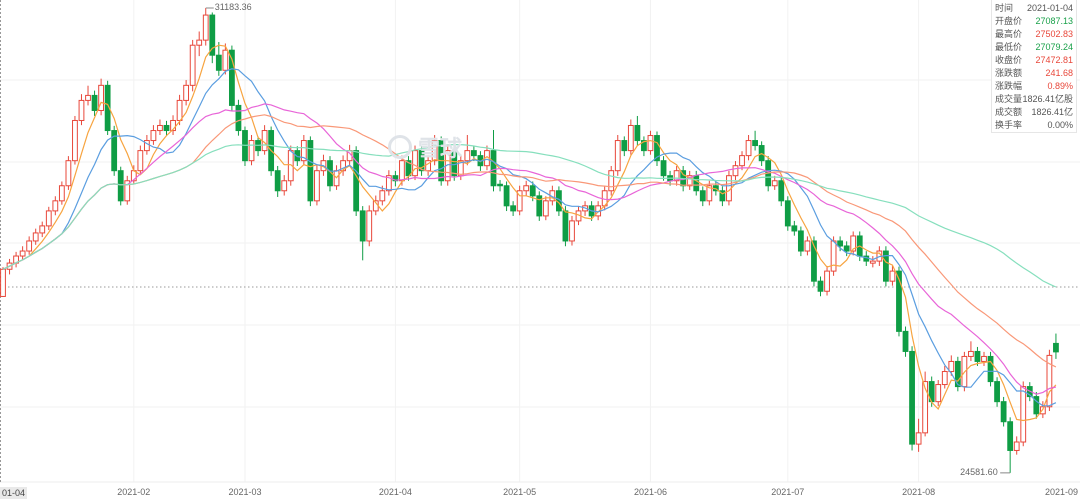 The height and width of the screenshot is (503, 1080). I want to click on info-label: 涨跌幅, so click(1009, 86).